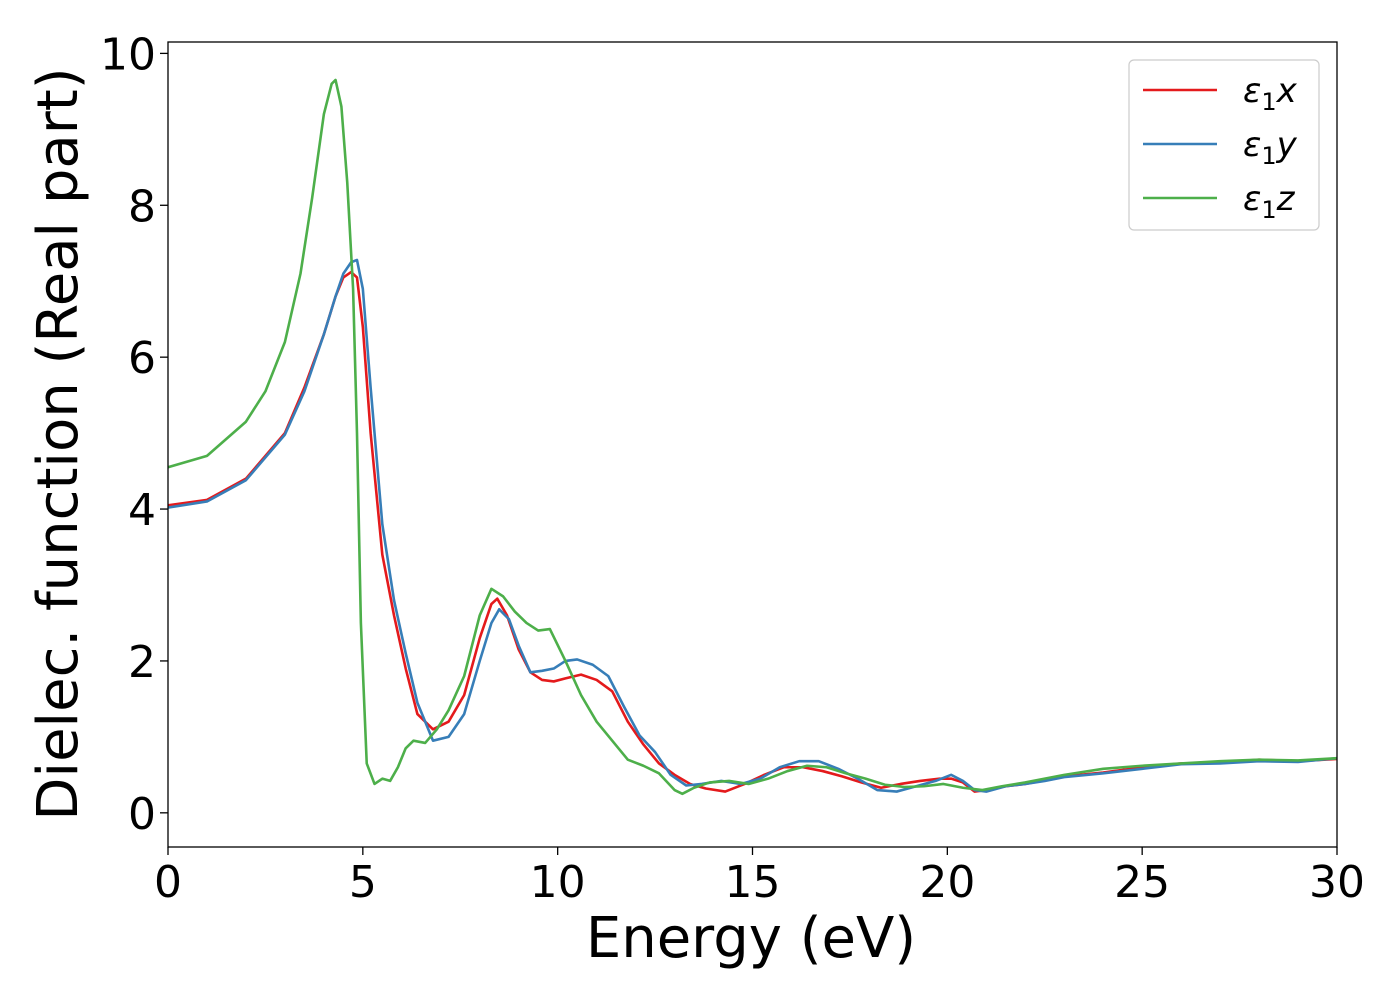  What do you see at coordinates (142, 206) in the screenshot?
I see `y-tick-label: 8` at bounding box center [142, 206].